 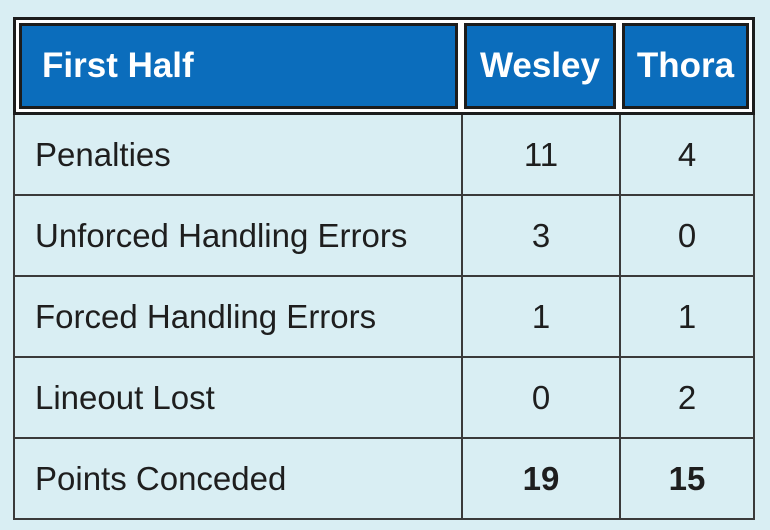 What do you see at coordinates (687, 398) in the screenshot?
I see `row-value-team-b: 2` at bounding box center [687, 398].